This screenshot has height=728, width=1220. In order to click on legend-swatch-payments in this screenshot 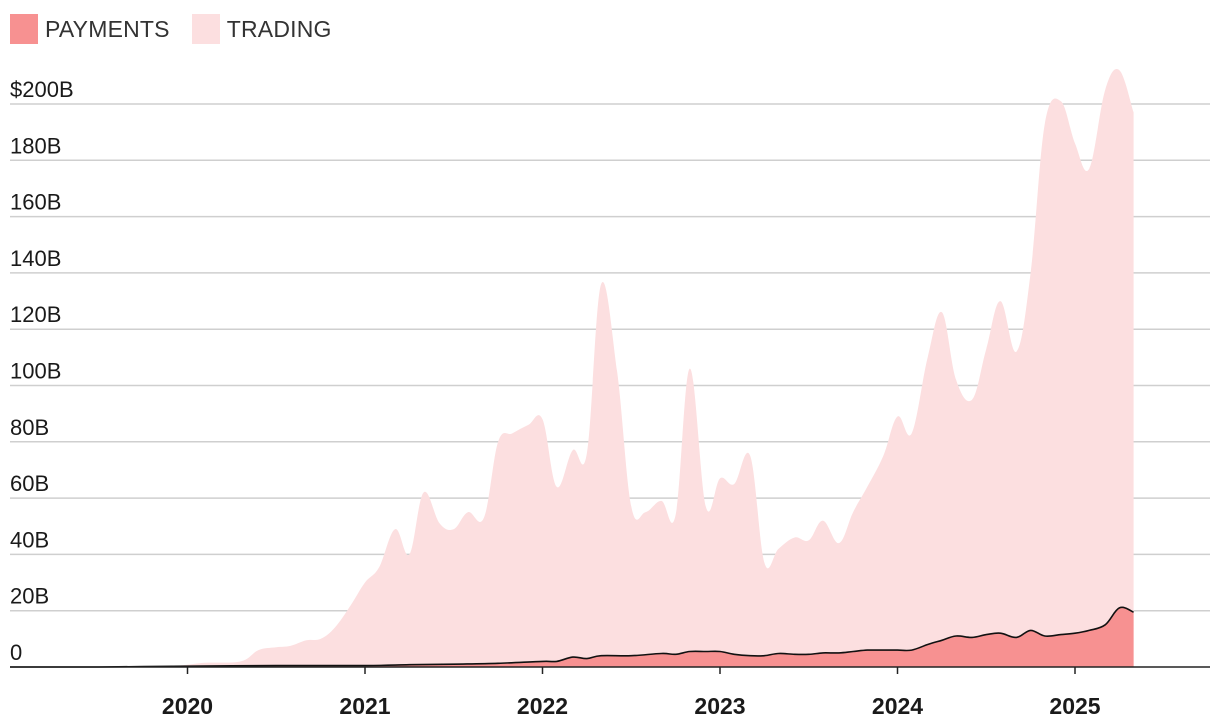, I will do `click(24, 29)`.